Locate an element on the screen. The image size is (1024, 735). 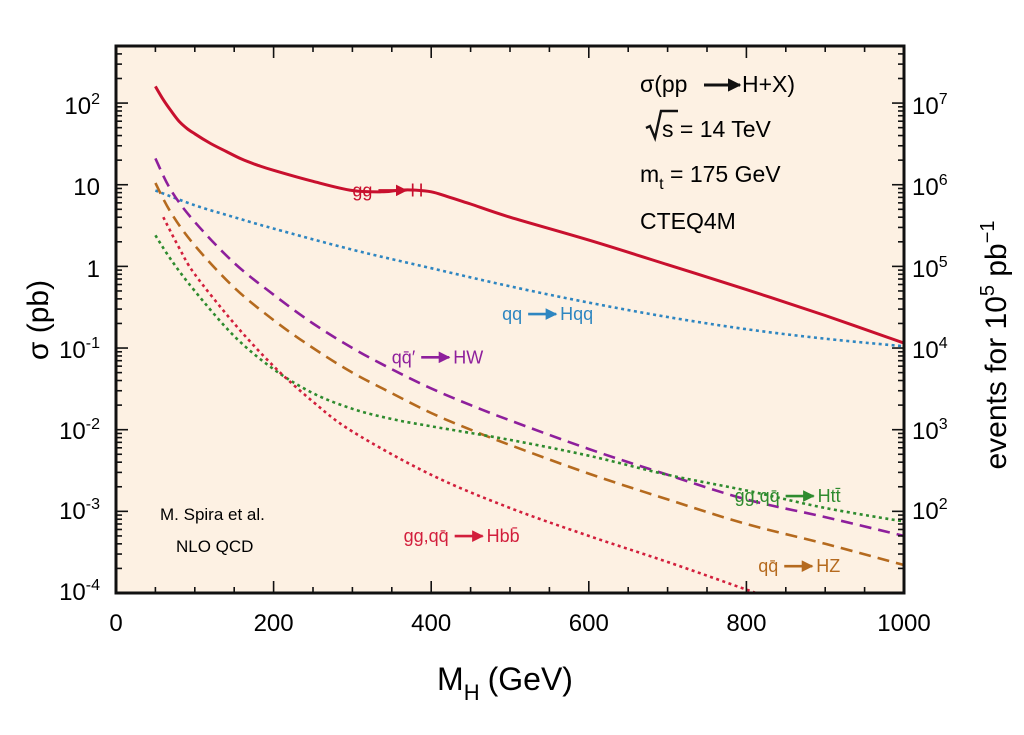
x-tick-label-600: 600 is located at coordinates (589, 623).